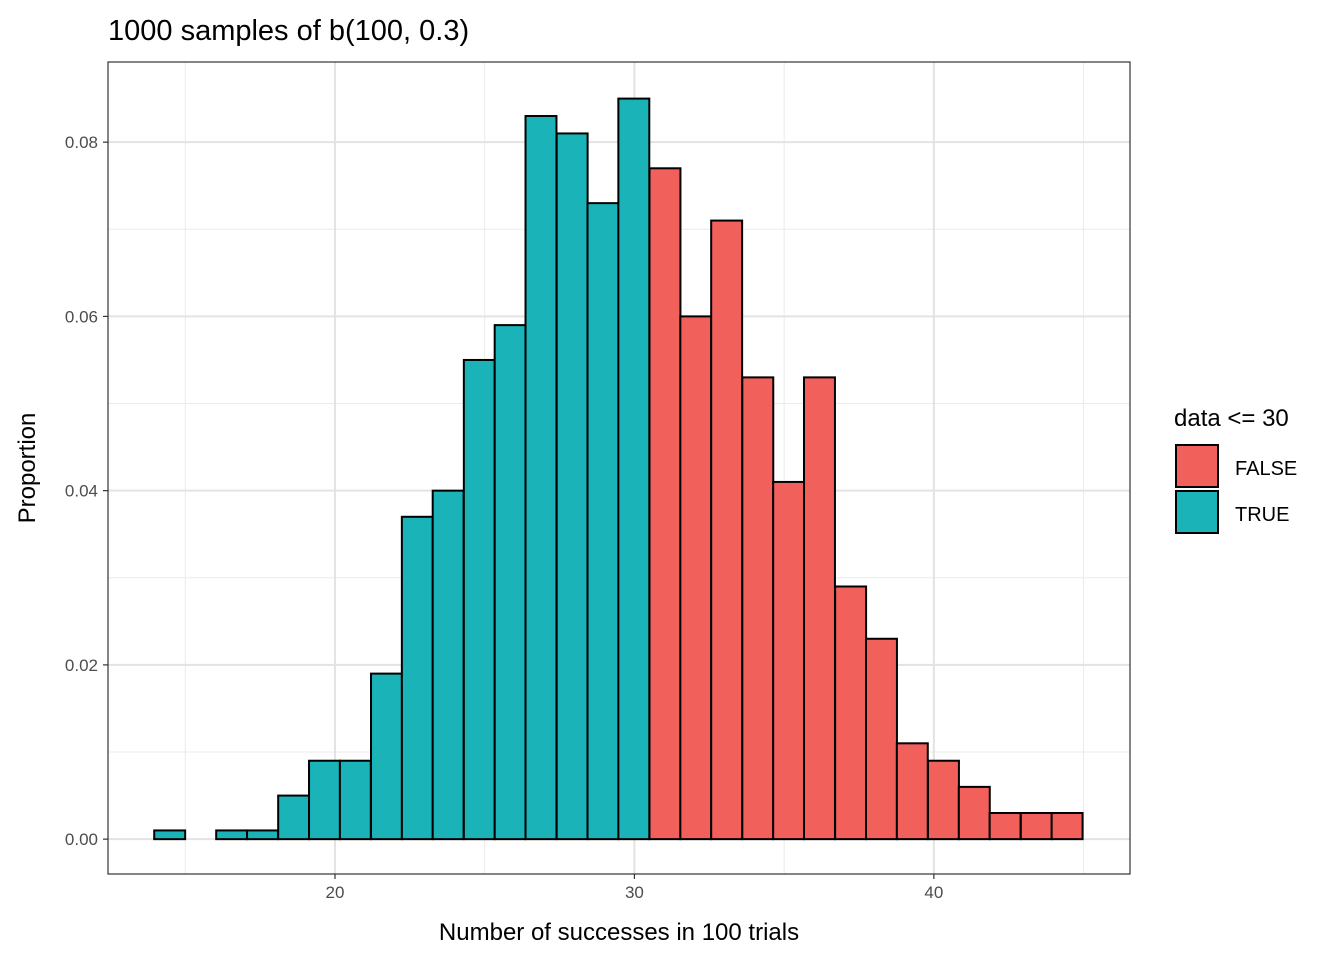 Image resolution: width=1344 pixels, height=960 pixels. What do you see at coordinates (1266, 469) in the screenshot?
I see `legend-label-false: FALSE` at bounding box center [1266, 469].